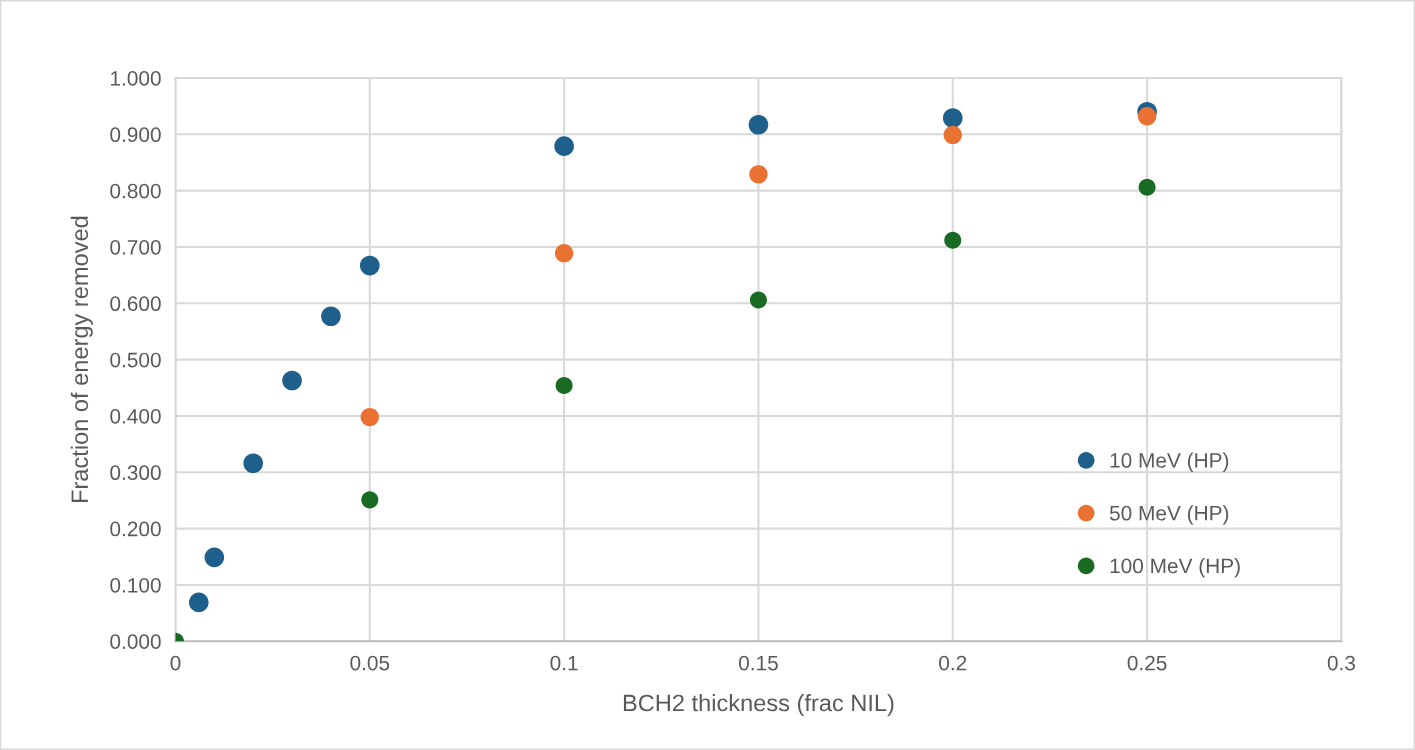 The image size is (1415, 750). What do you see at coordinates (1147, 663) in the screenshot?
I see `x-tick-label: 0.25` at bounding box center [1147, 663].